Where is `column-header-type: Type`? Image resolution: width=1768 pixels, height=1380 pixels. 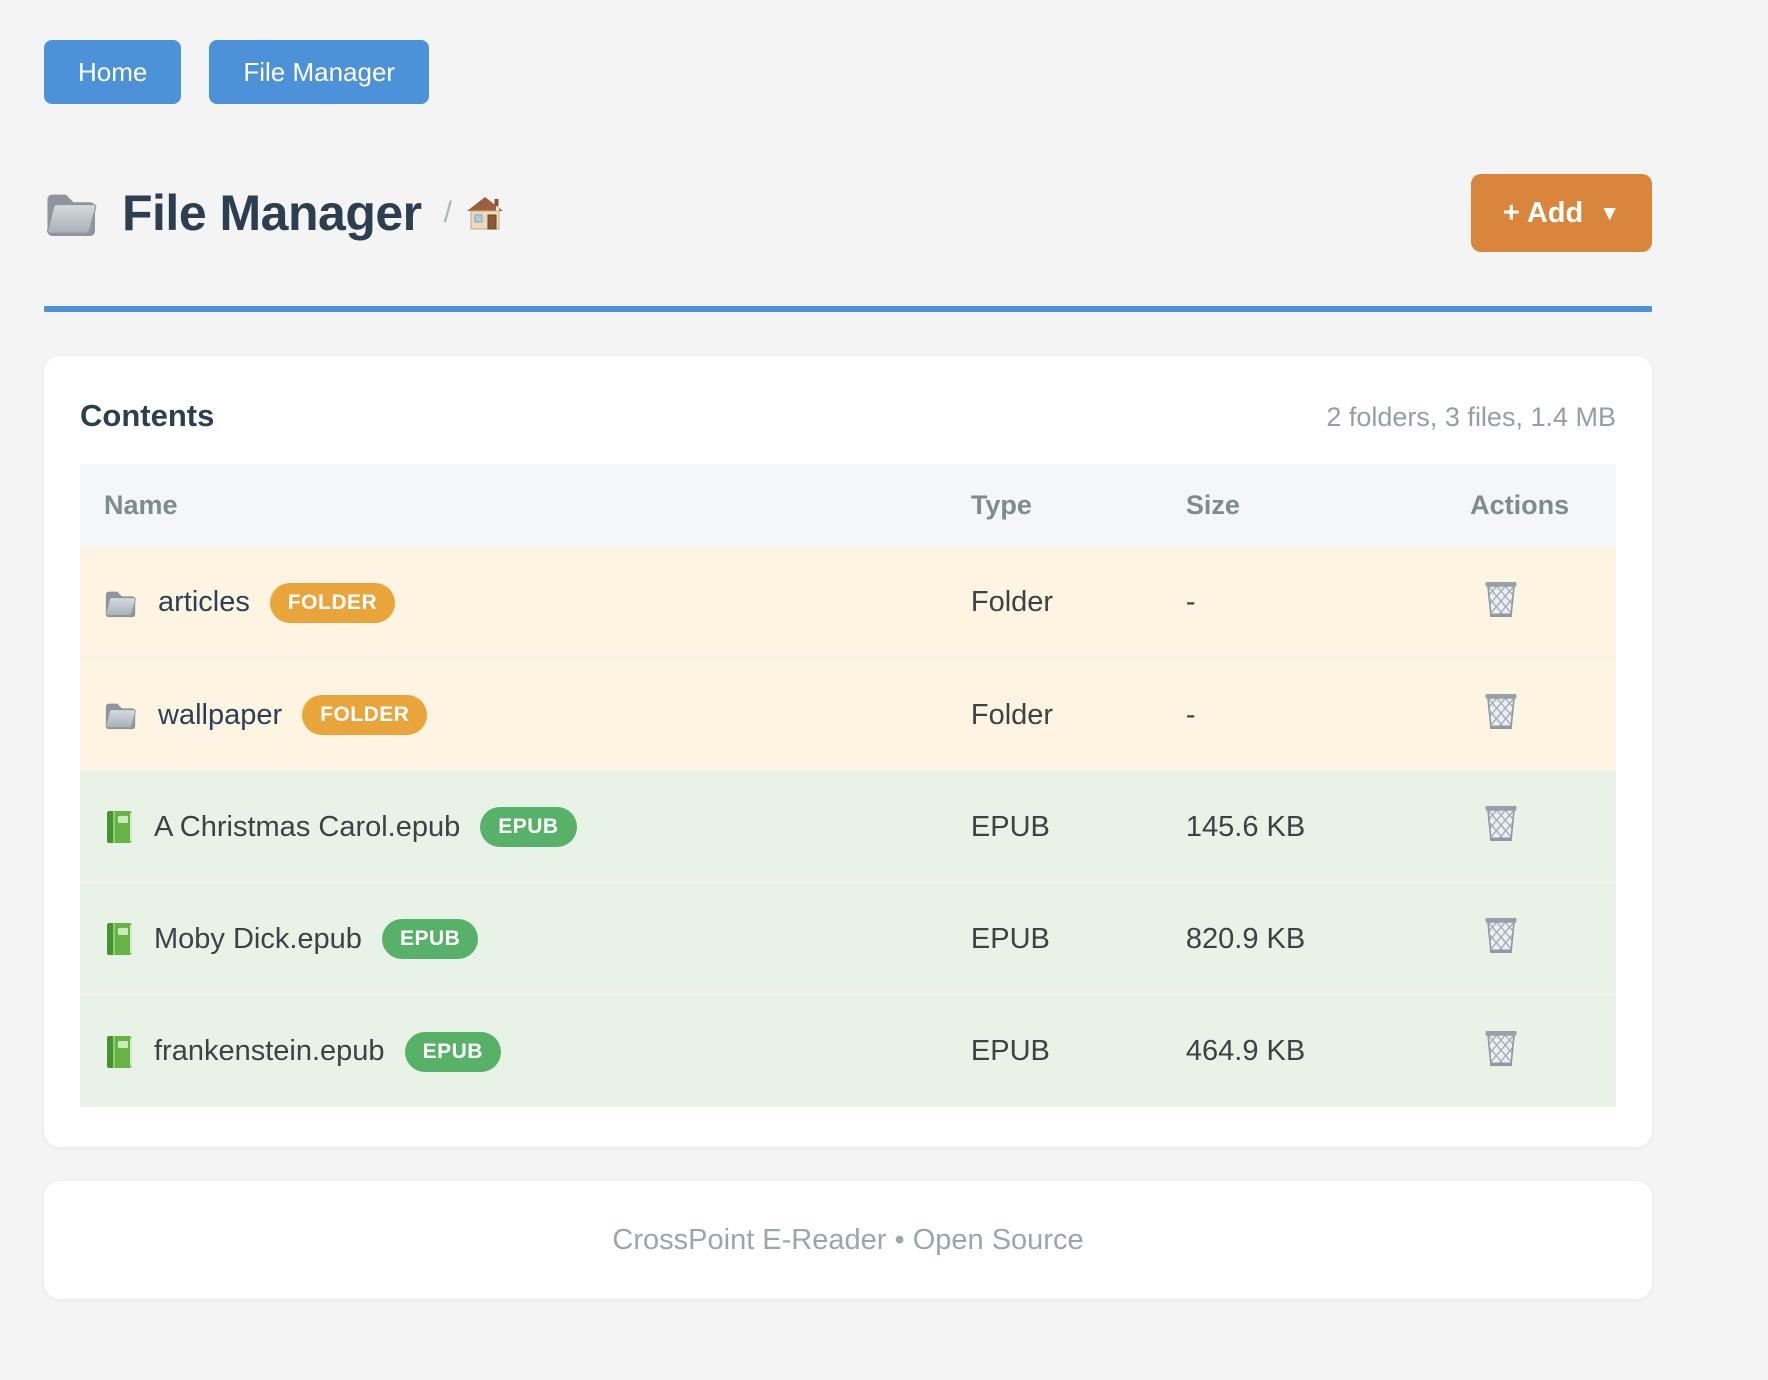
column-header-type: Type is located at coordinates (1078, 505).